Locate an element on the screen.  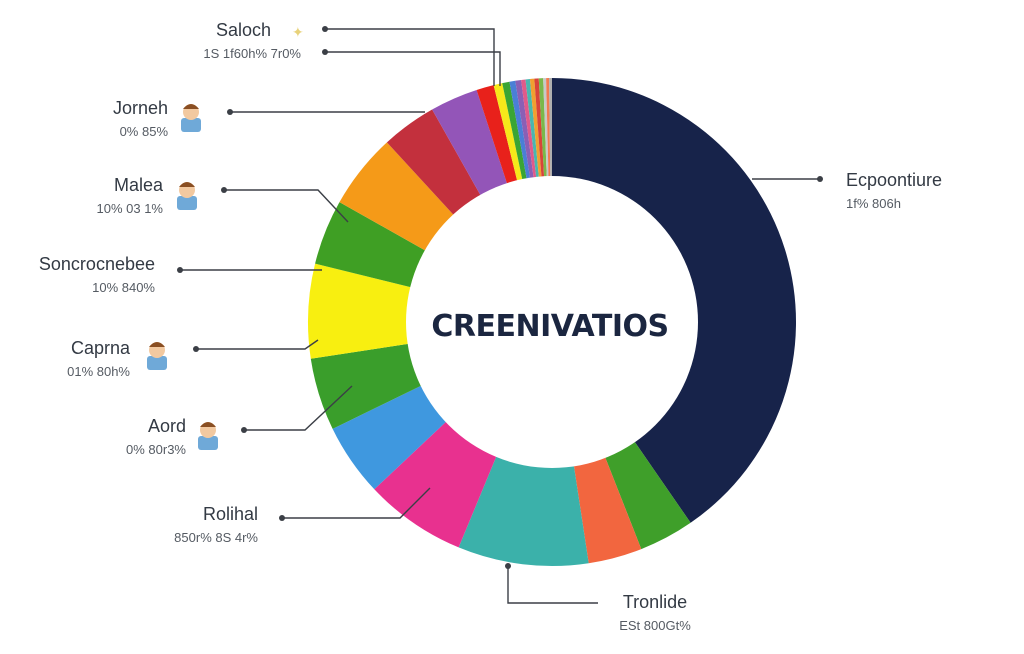
label-group-5: Aord 0% 80r3% is located at coordinates (239, 421).